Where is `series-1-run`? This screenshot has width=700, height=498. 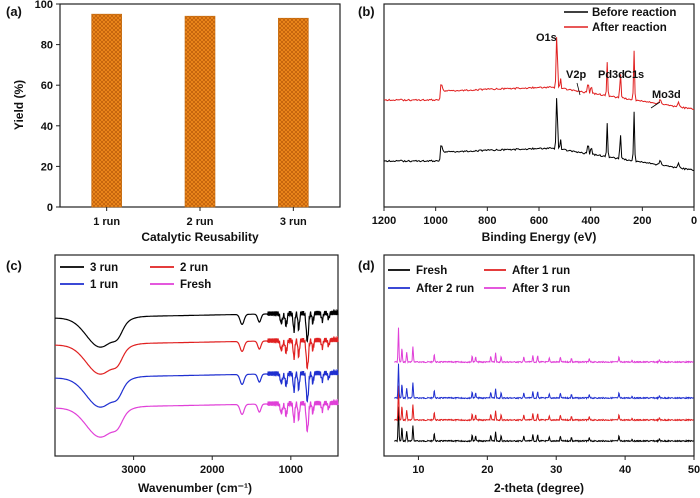
series-1-run is located at coordinates (197, 388).